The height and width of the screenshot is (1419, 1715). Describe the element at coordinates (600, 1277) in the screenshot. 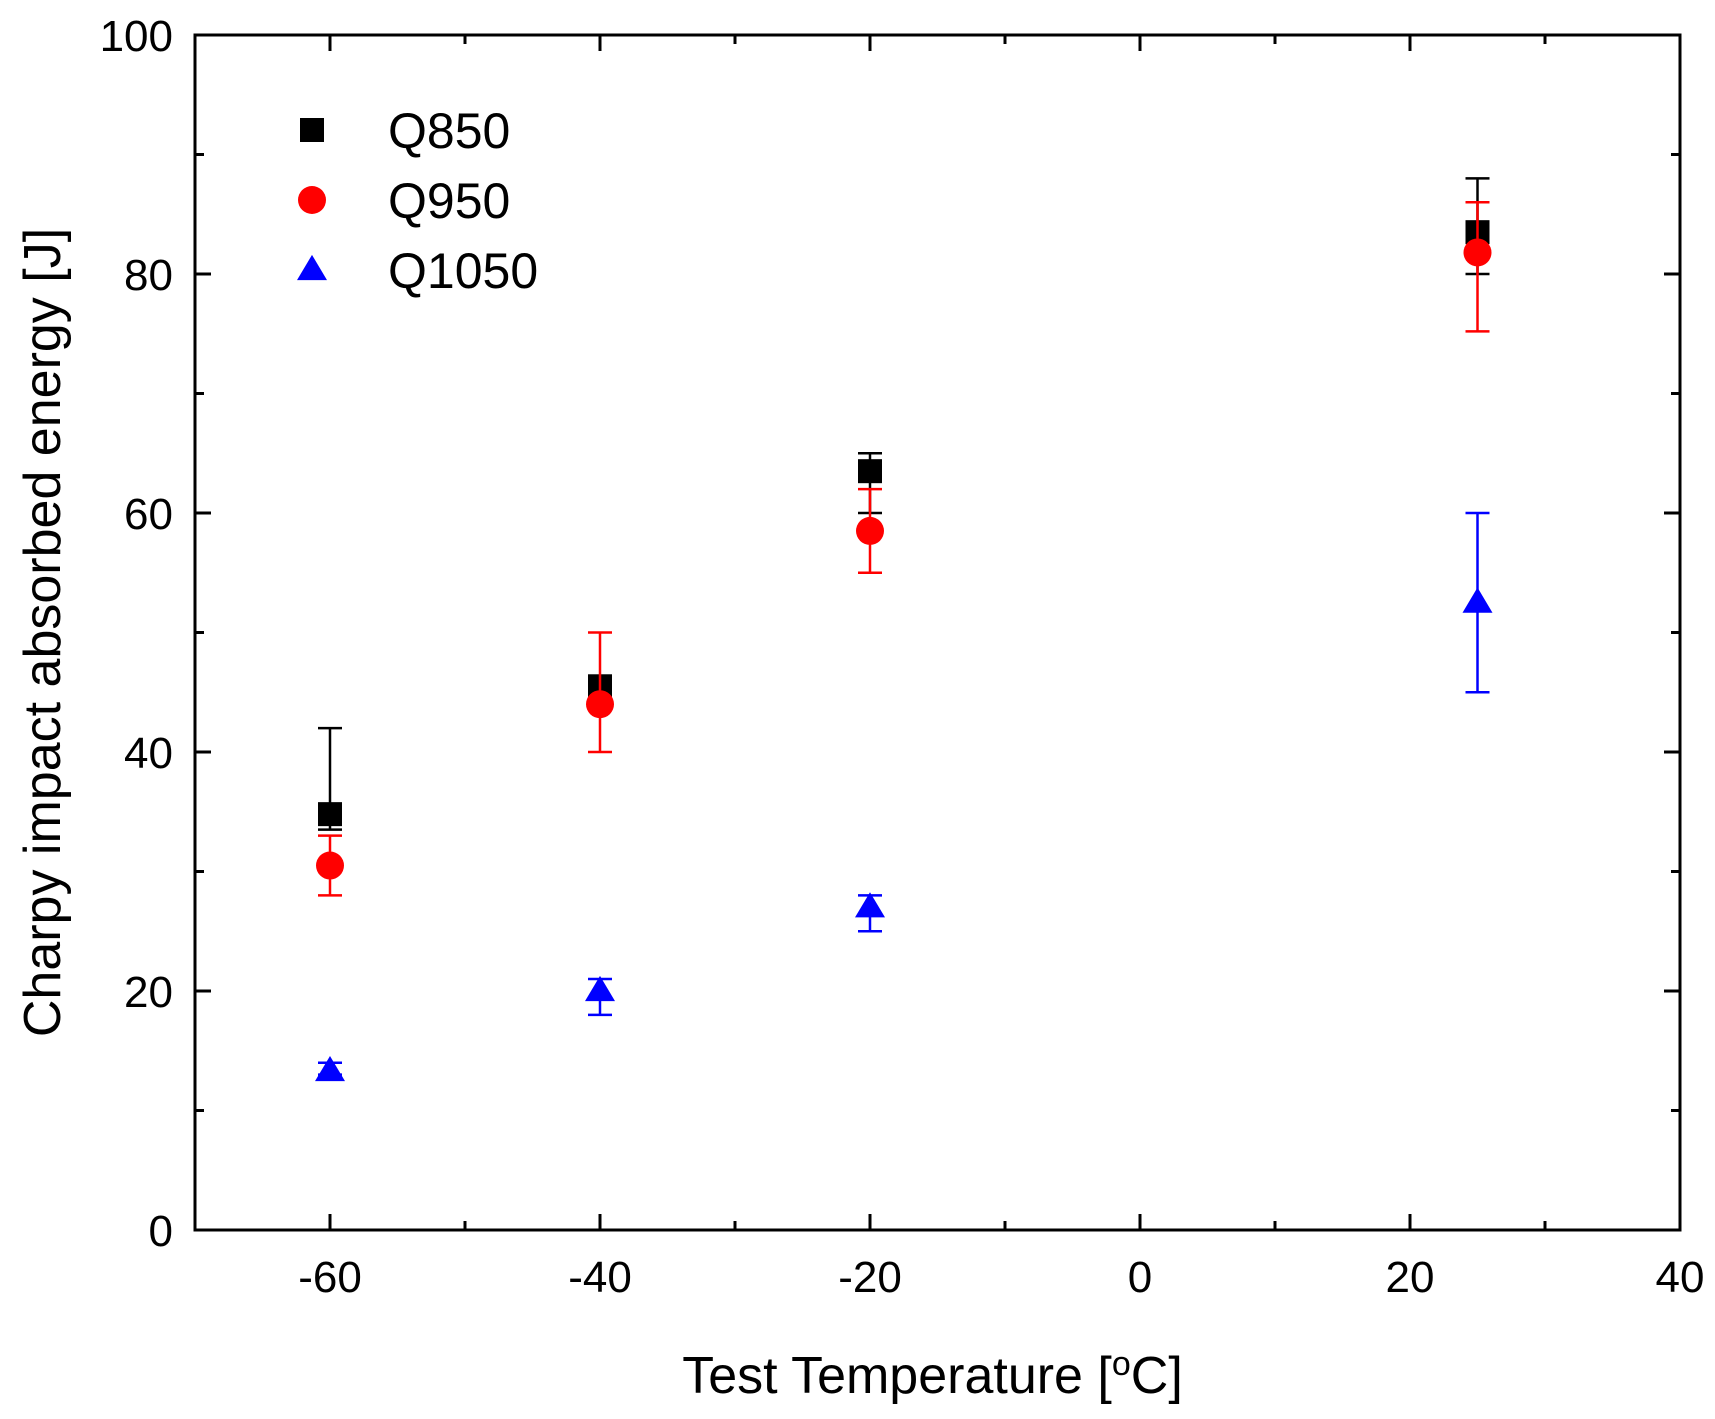

I see `x-tick-label: -40` at that location.